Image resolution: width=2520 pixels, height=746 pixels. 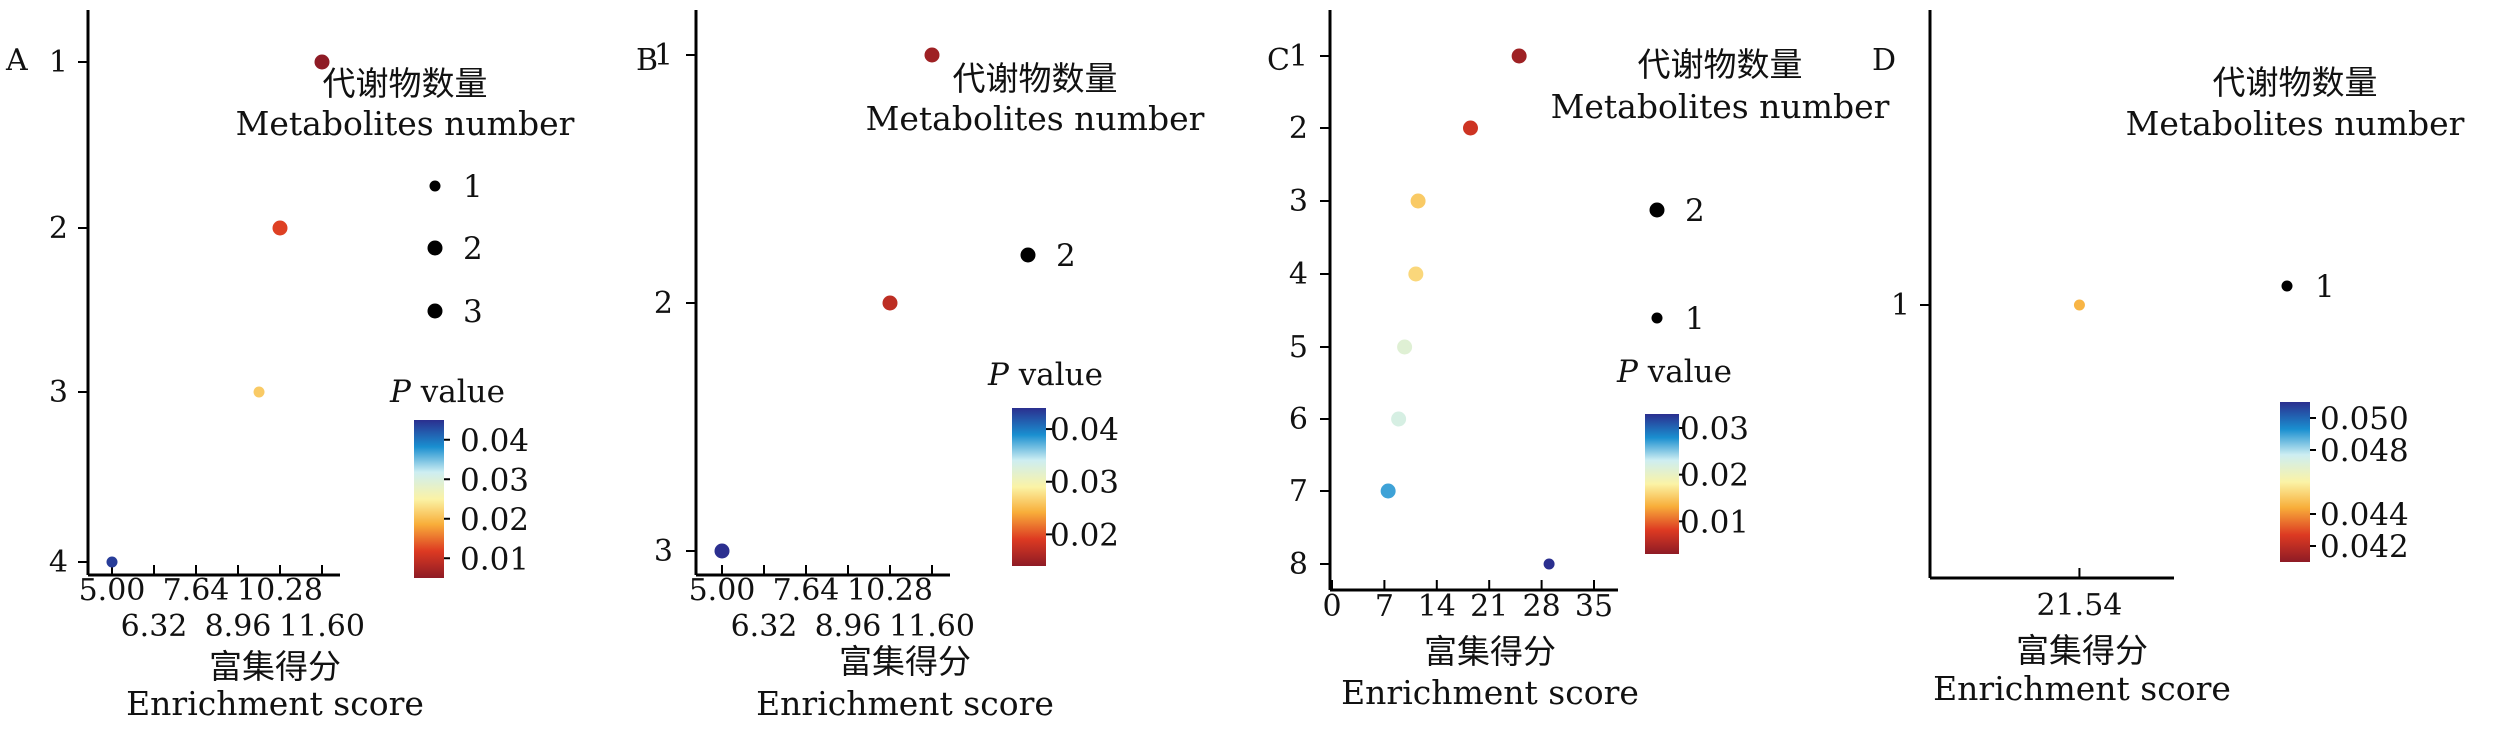 What do you see at coordinates (1298, 419) in the screenshot?
I see `y-tick-label: 6` at bounding box center [1298, 419].